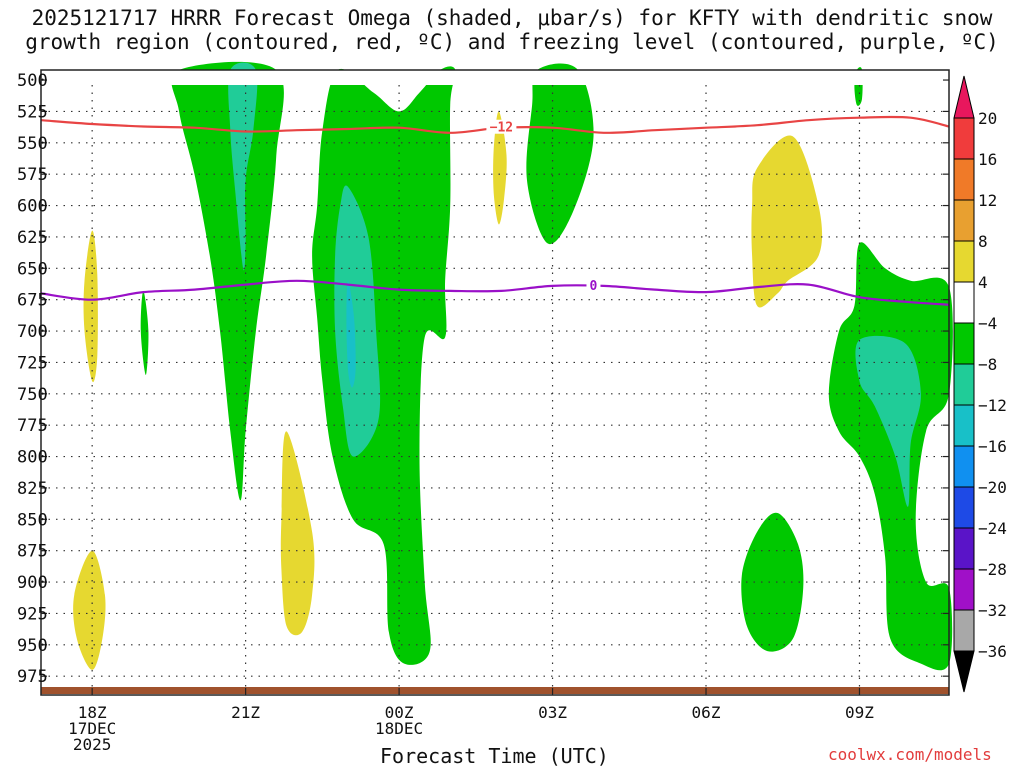  Describe the element at coordinates (90, 306) in the screenshot. I see `omega-yellow-18z-upper` at that location.